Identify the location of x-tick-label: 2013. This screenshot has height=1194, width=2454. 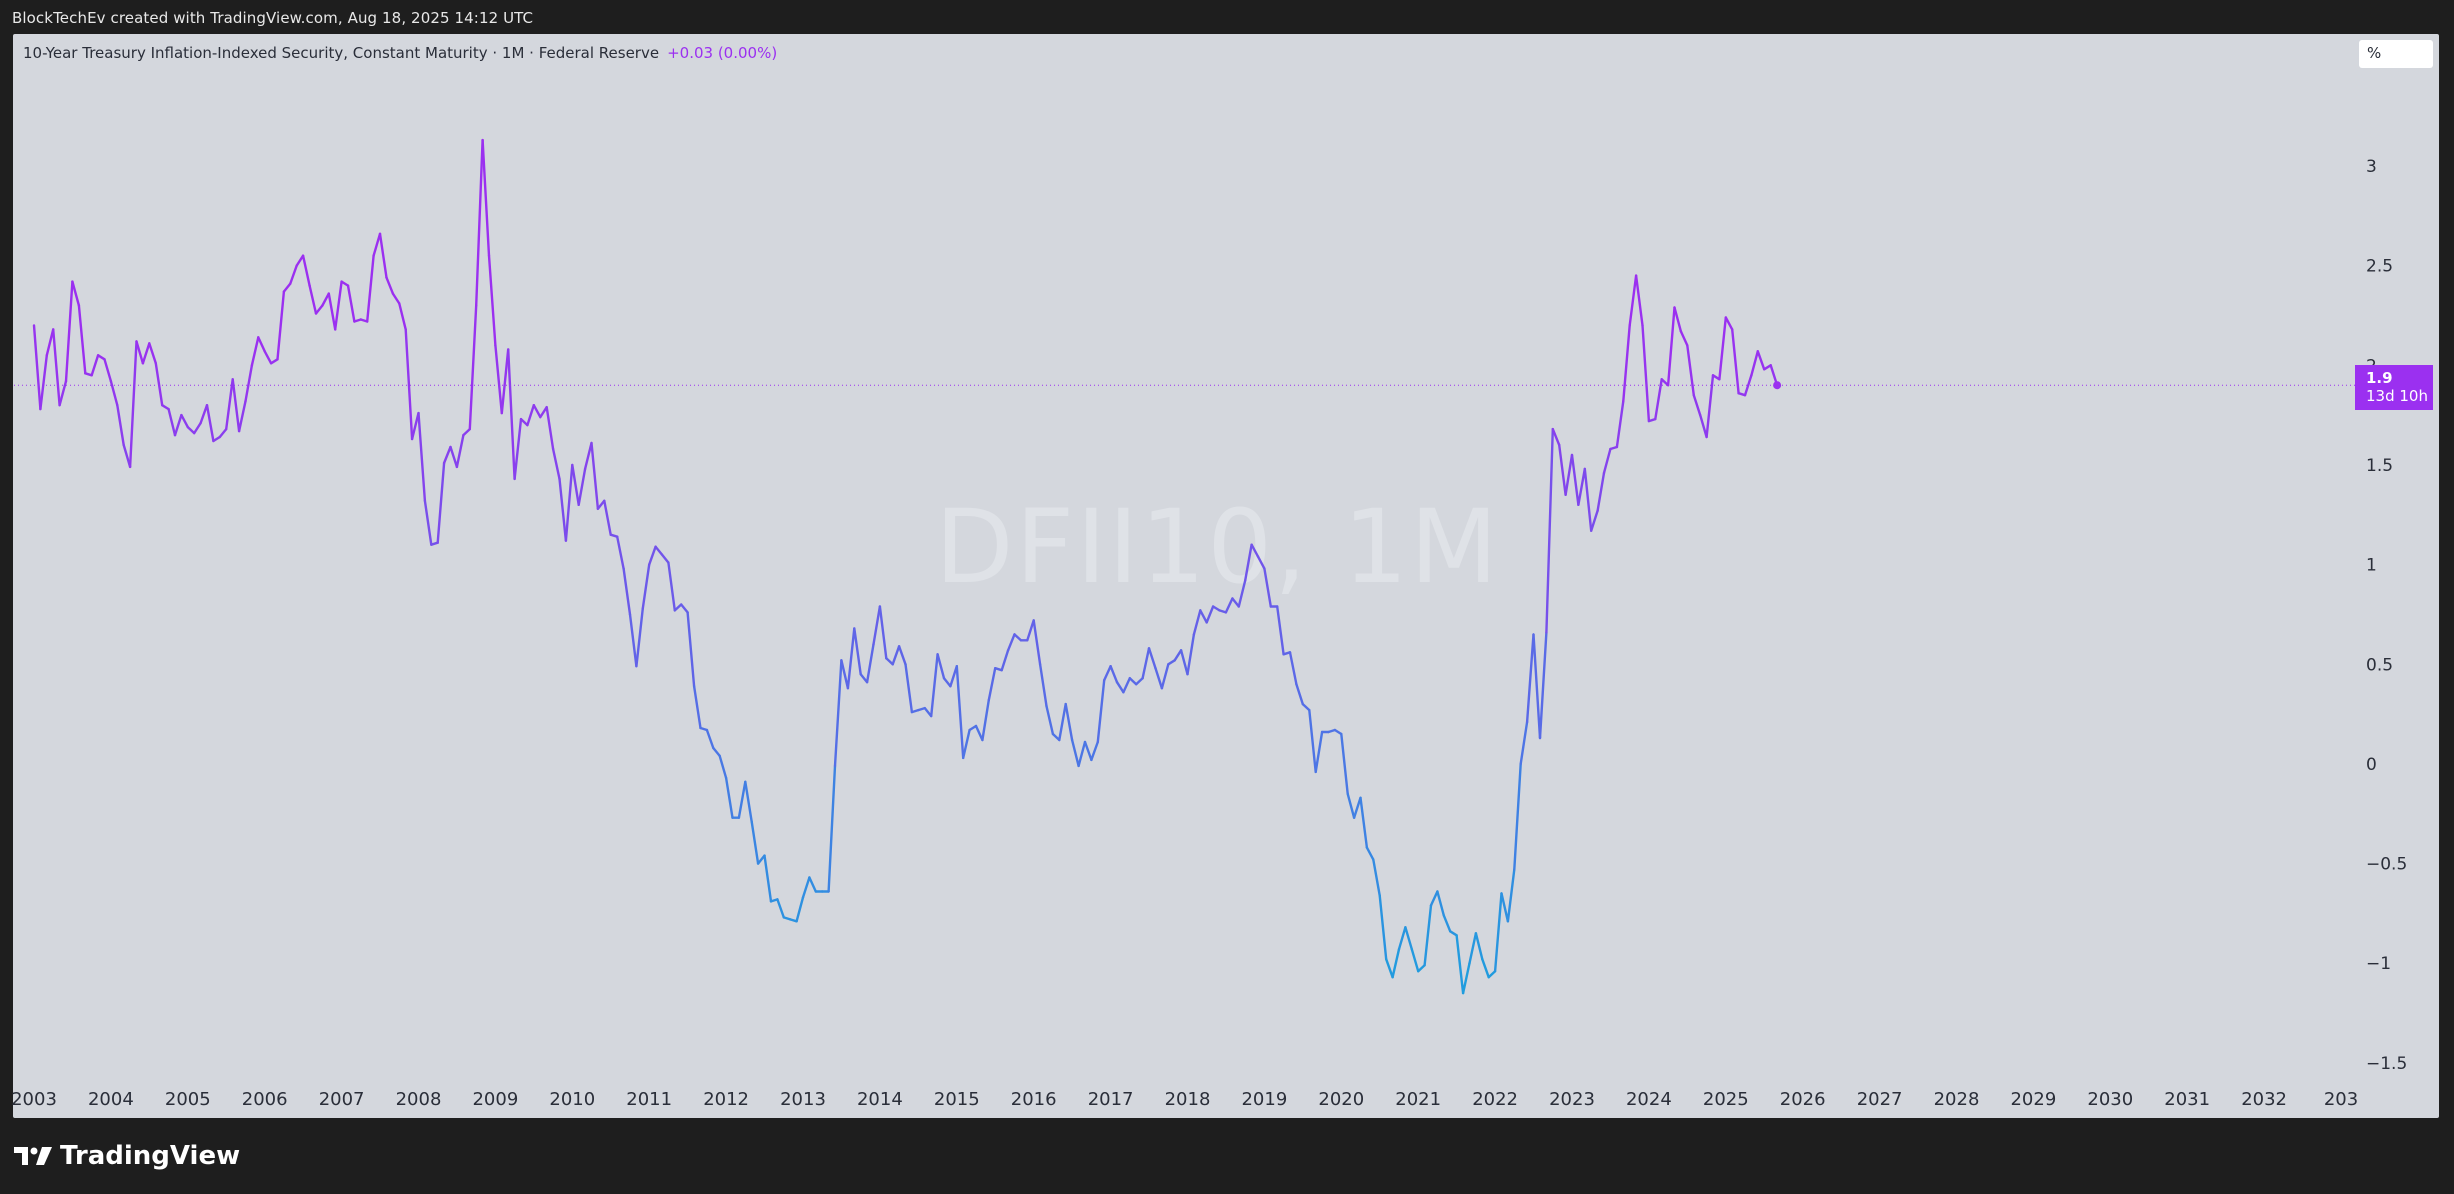
(803, 1099).